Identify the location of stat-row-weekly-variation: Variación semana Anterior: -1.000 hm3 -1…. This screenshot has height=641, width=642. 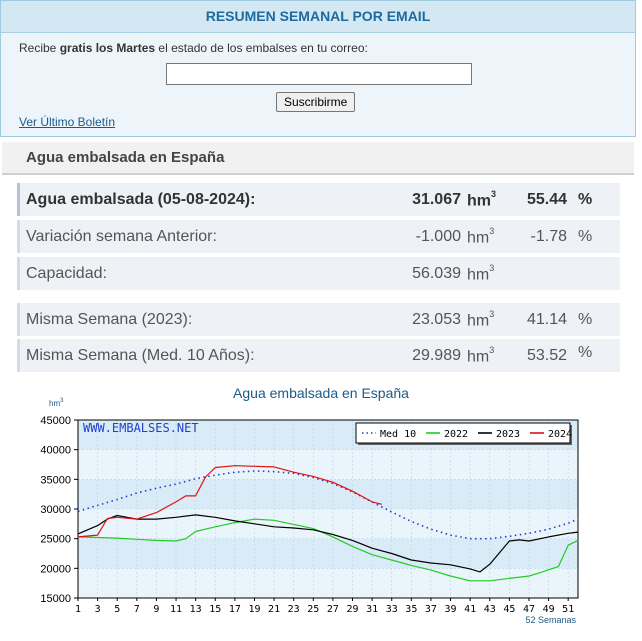
(318, 236).